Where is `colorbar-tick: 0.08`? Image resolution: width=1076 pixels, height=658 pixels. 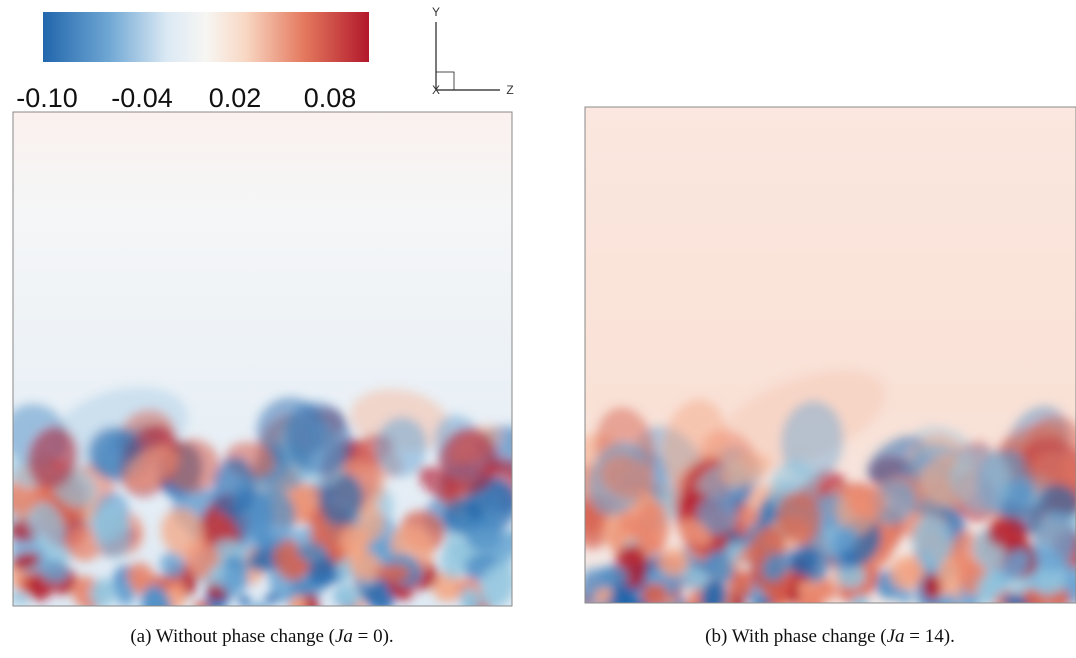 colorbar-tick: 0.08 is located at coordinates (330, 98).